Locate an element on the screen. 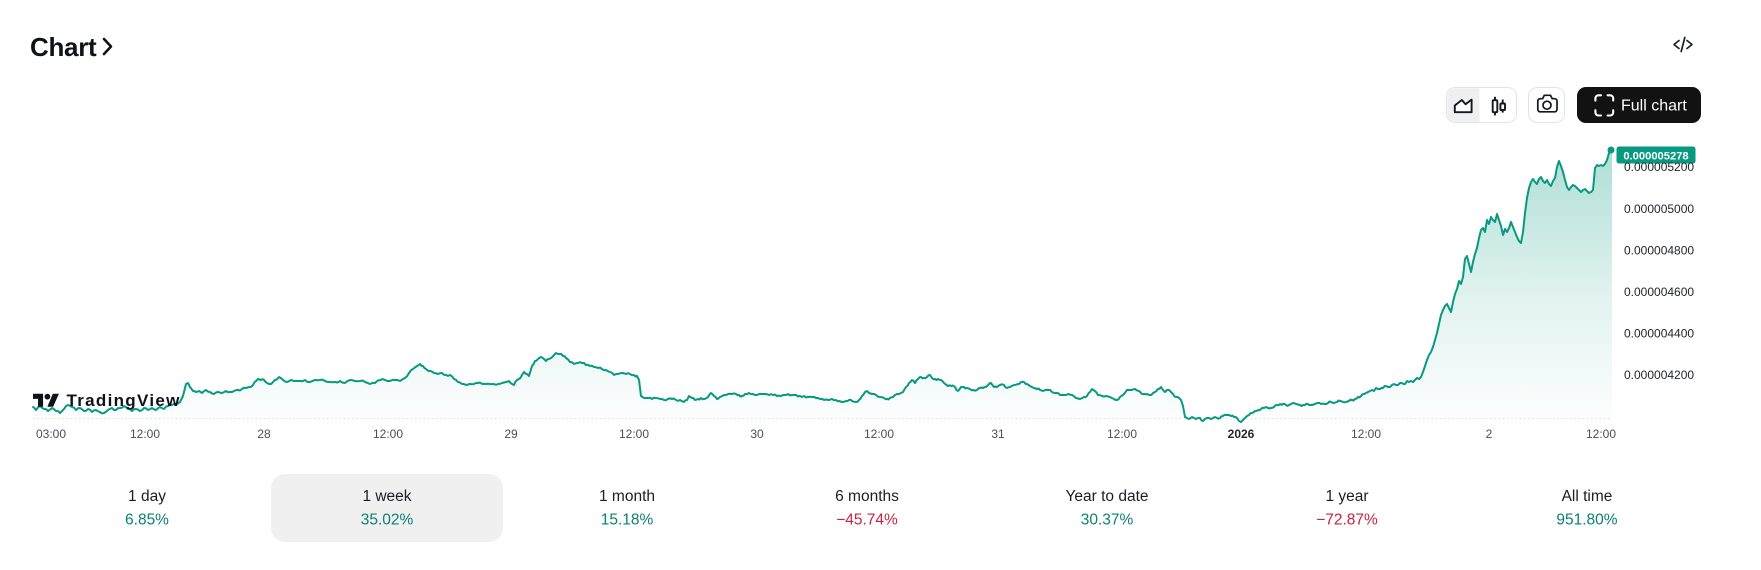  svg-text: 6.85% is located at coordinates (147, 520).